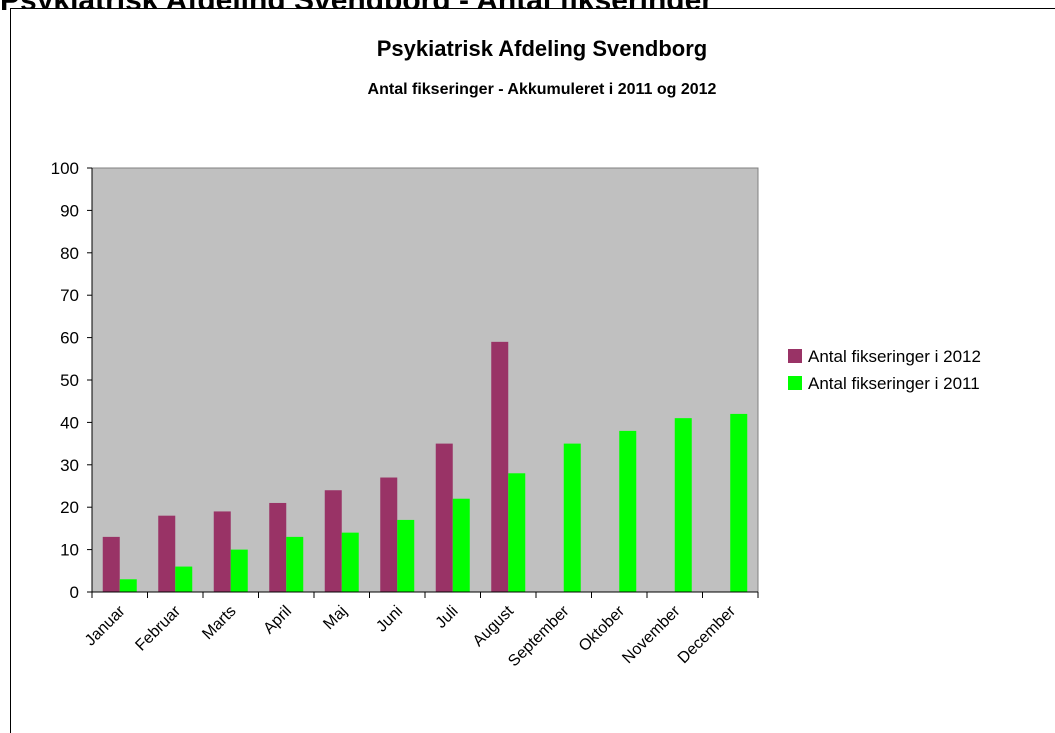 Image resolution: width=1055 pixels, height=733 pixels. What do you see at coordinates (69, 338) in the screenshot?
I see `y-tick-label: 60` at bounding box center [69, 338].